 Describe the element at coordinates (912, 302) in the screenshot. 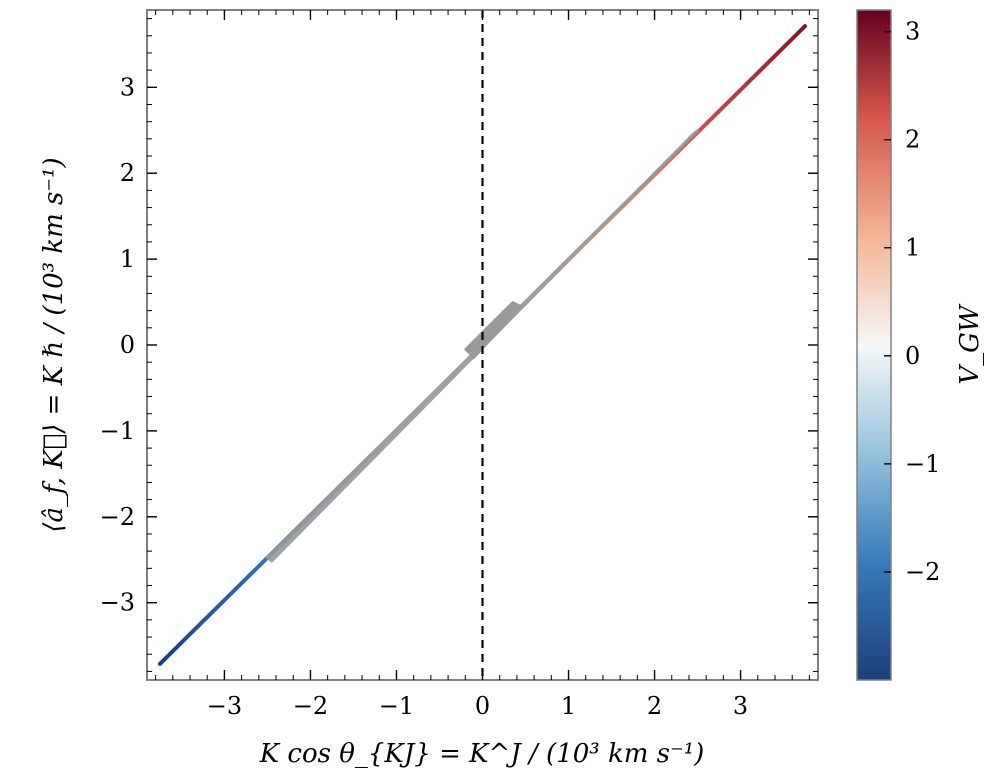

I see `colorbar-ticks: −2 −1 0 1 2 3` at that location.